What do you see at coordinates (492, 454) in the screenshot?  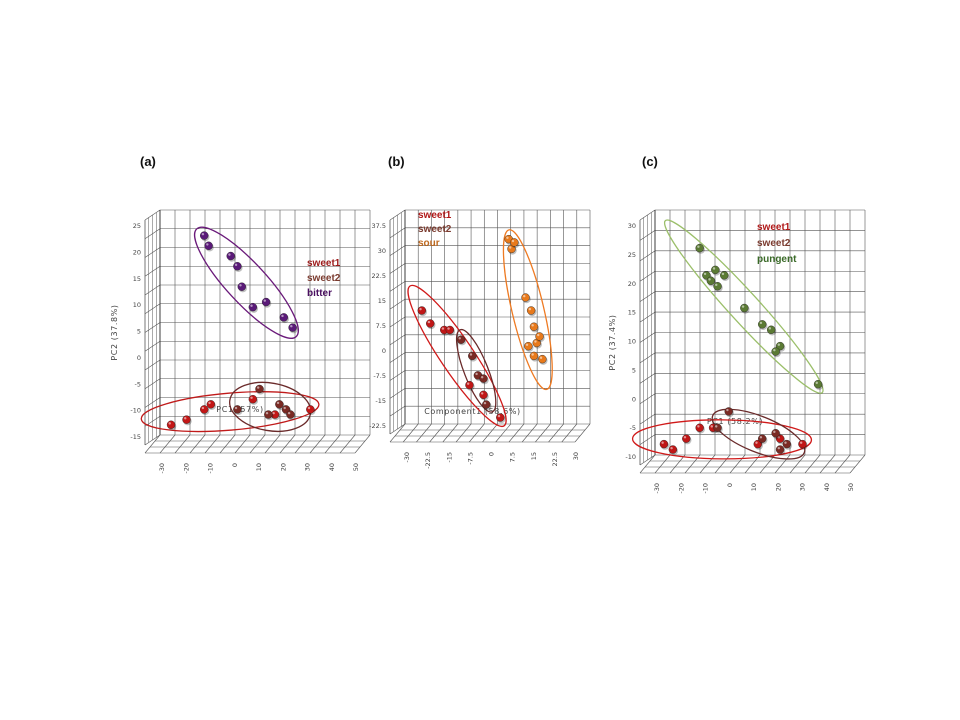 I see `x-tick-label: 0` at bounding box center [492, 454].